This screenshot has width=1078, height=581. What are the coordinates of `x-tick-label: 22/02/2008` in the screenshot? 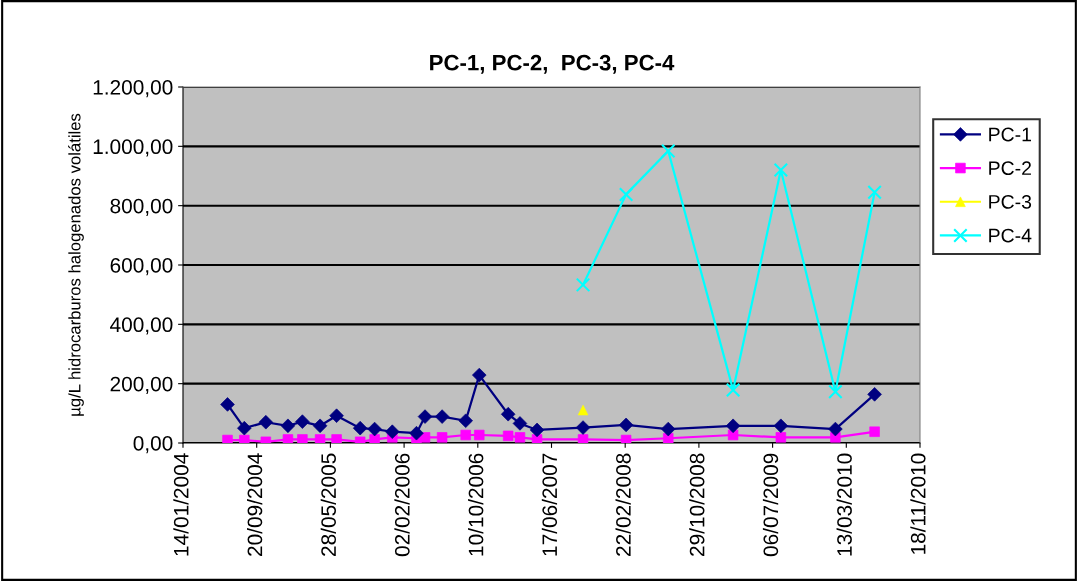 It's located at (623, 504).